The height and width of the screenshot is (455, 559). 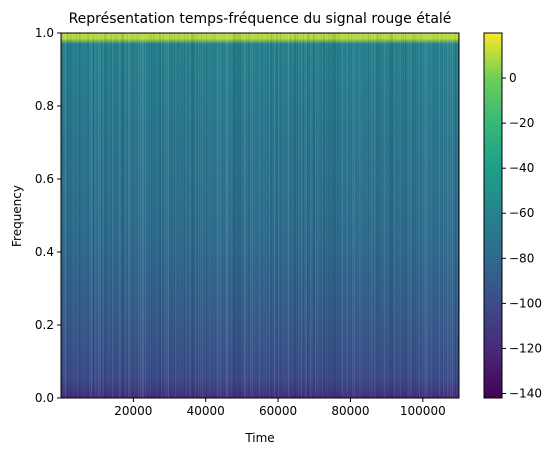 What do you see at coordinates (525, 303) in the screenshot?
I see `colorbar-tick-label: −100` at bounding box center [525, 303].